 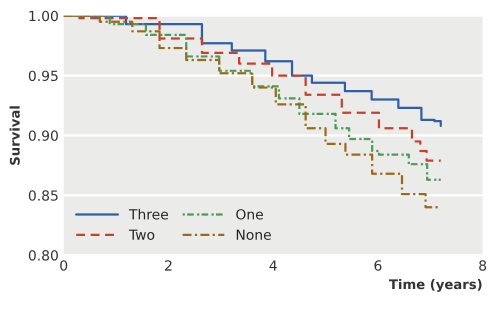 I want to click on y-tick-label: 0.80, so click(x=43, y=255).